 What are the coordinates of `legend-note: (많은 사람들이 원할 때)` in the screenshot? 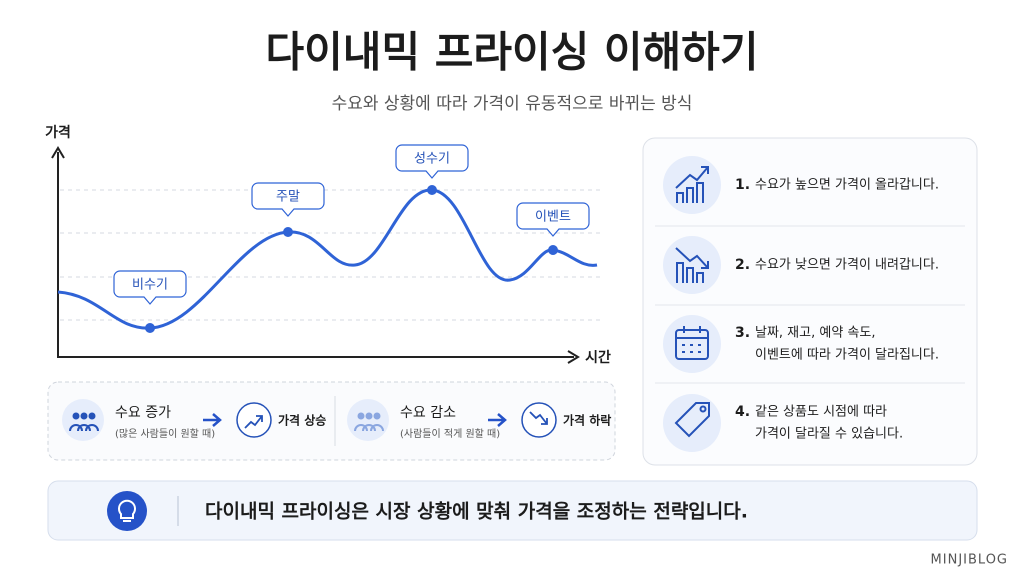 It's located at (165, 433).